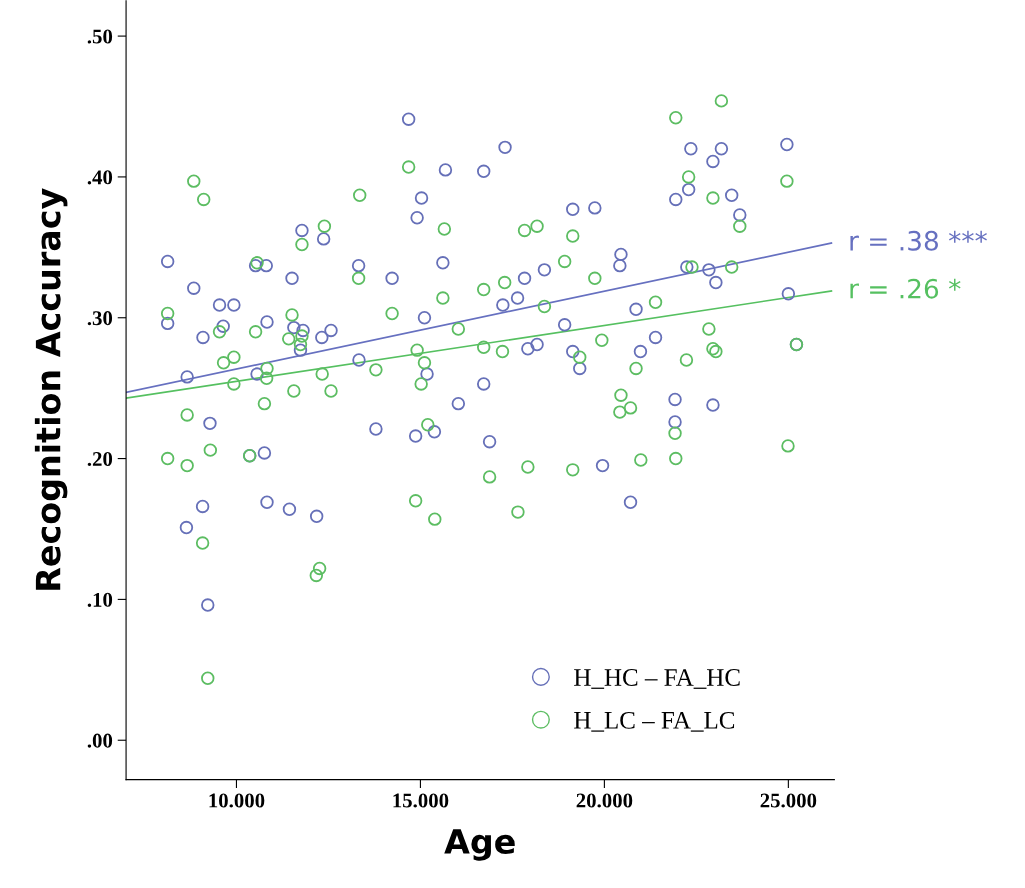 The height and width of the screenshot is (888, 1025). What do you see at coordinates (479, 845) in the screenshot?
I see `x-axis-title: Age` at bounding box center [479, 845].